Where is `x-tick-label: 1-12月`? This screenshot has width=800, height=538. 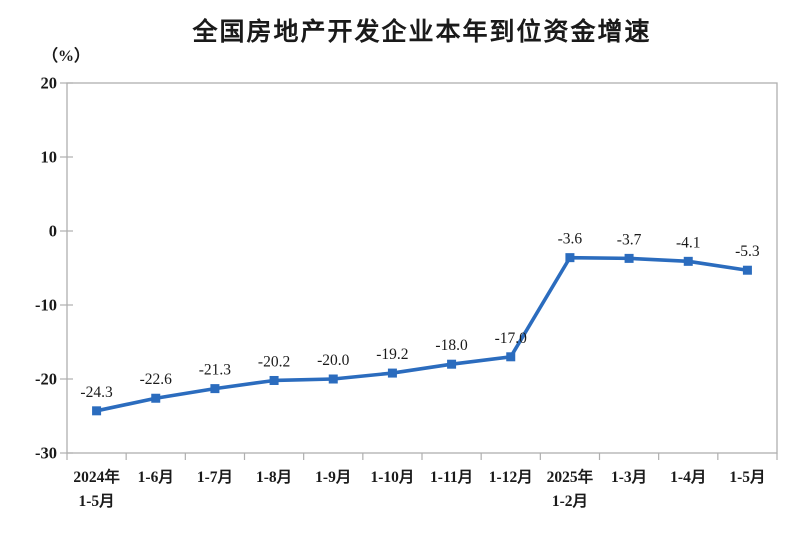
x-tick-label: 1-12月 is located at coordinates (511, 477).